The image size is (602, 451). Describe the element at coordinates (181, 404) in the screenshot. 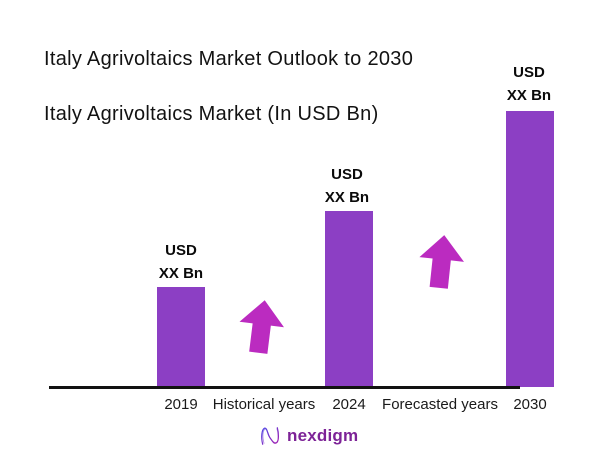

I see `axis-label-2019: 2019` at that location.